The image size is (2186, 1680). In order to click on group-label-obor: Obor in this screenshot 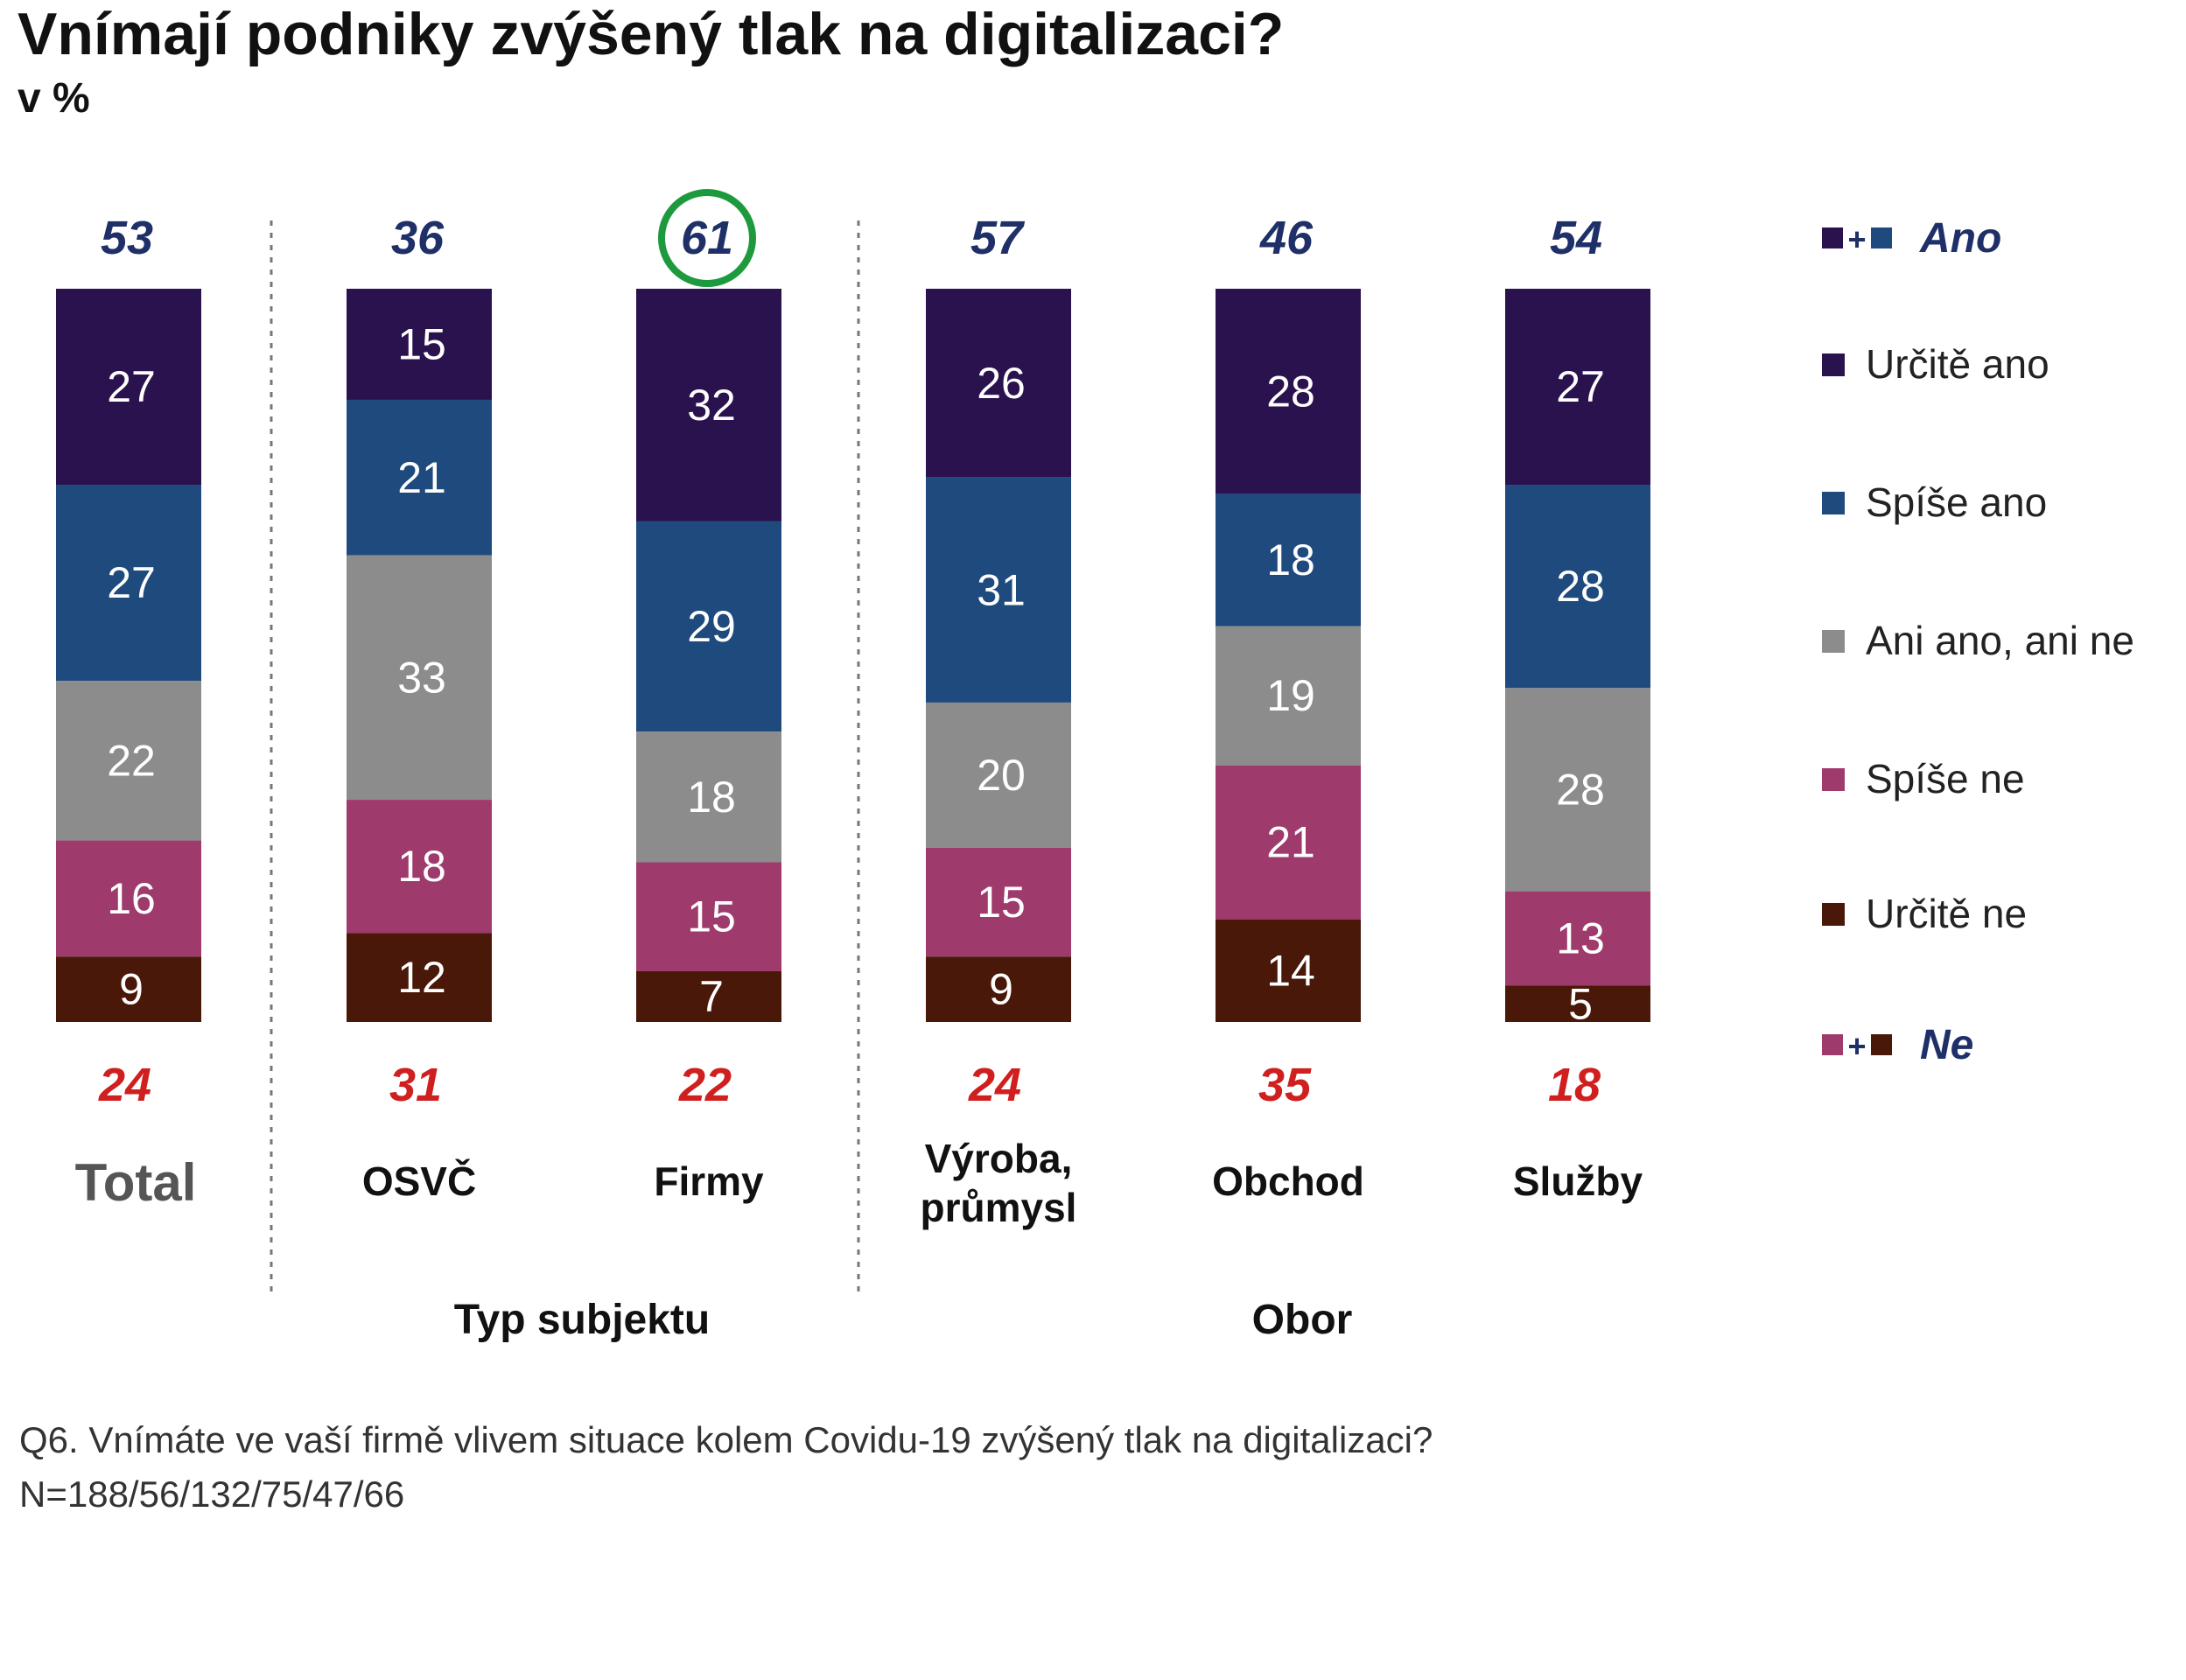, I will do `click(1303, 1320)`.